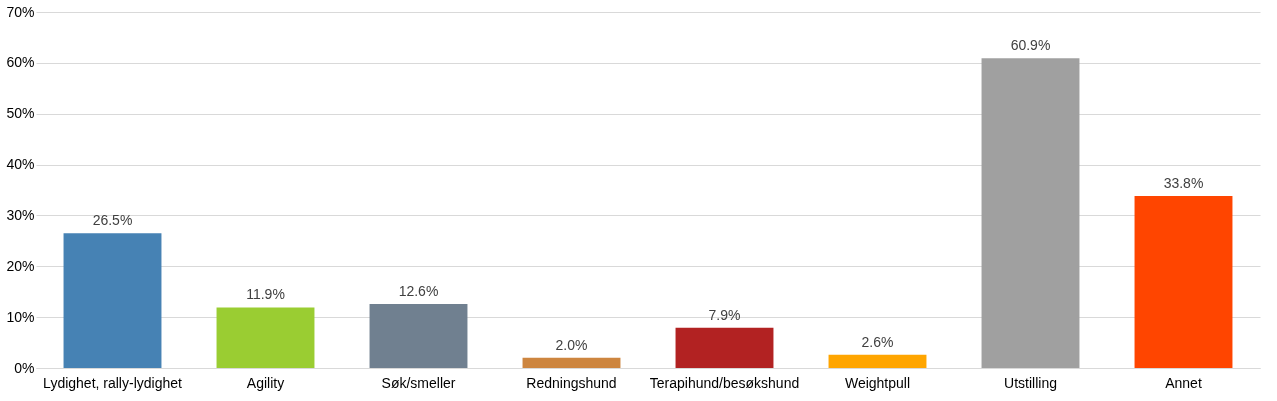  Describe the element at coordinates (571, 344) in the screenshot. I see `data-label: 2.0%` at that location.